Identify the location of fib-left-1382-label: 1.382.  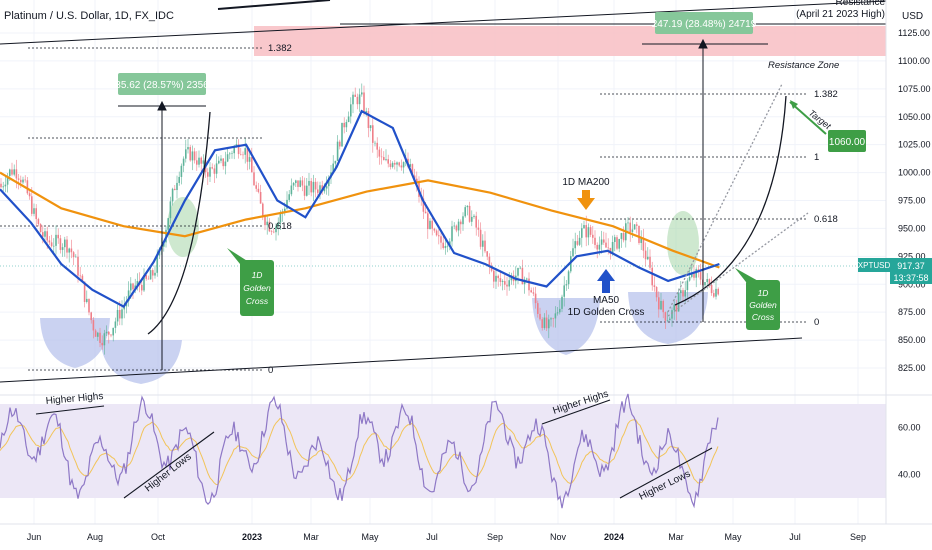
(280, 48).